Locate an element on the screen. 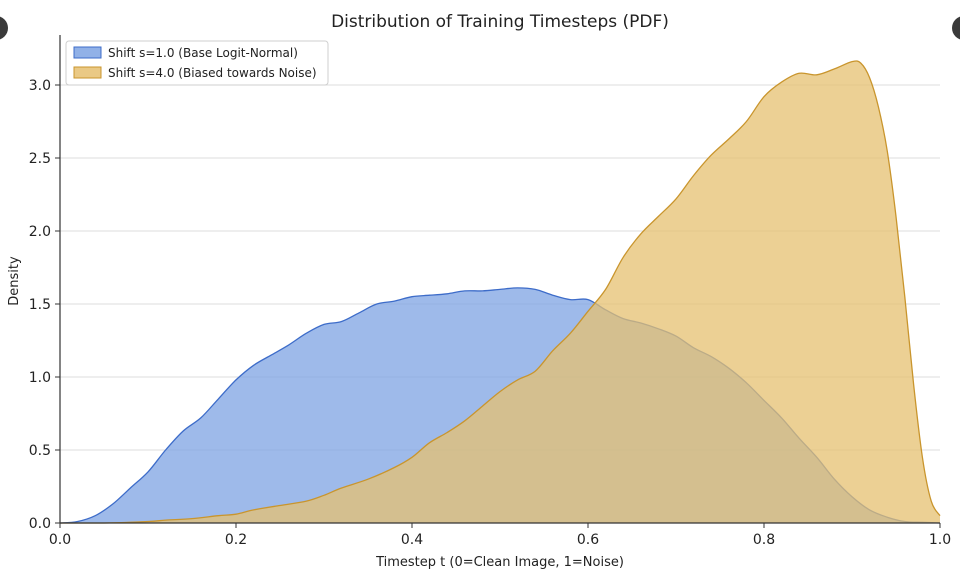 Image resolution: width=960 pixels, height=577 pixels. legend-swatch-base is located at coordinates (87, 52).